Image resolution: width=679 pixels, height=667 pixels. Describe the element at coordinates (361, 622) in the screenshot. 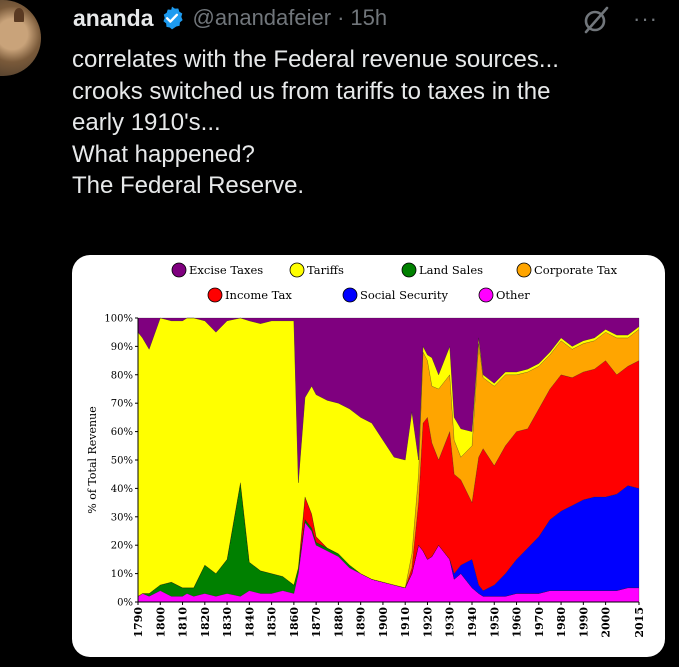

I see `x-tick-label: 1890` at that location.